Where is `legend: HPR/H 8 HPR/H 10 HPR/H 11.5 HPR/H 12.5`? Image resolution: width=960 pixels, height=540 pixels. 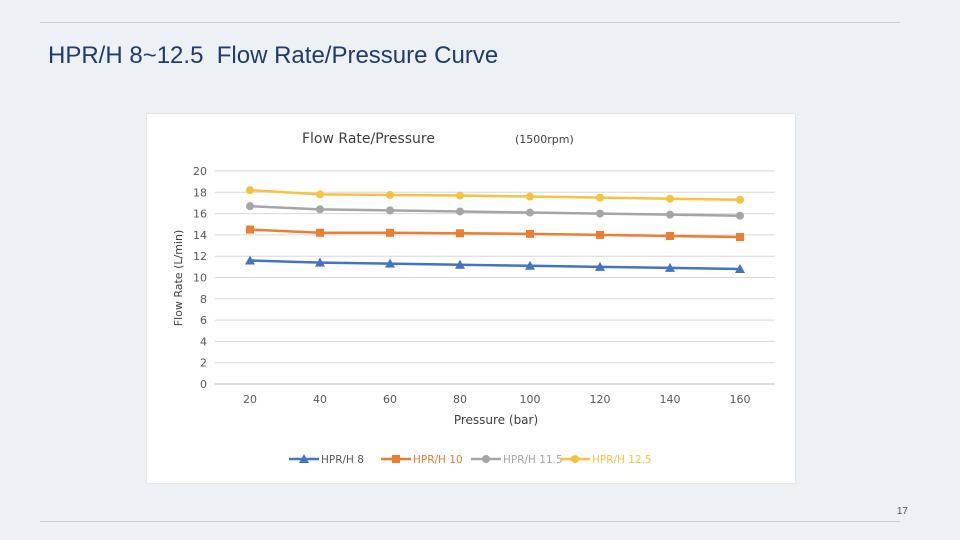 legend: HPR/H 8 HPR/H 10 HPR/H 11.5 HPR/H 12.5 is located at coordinates (470, 460).